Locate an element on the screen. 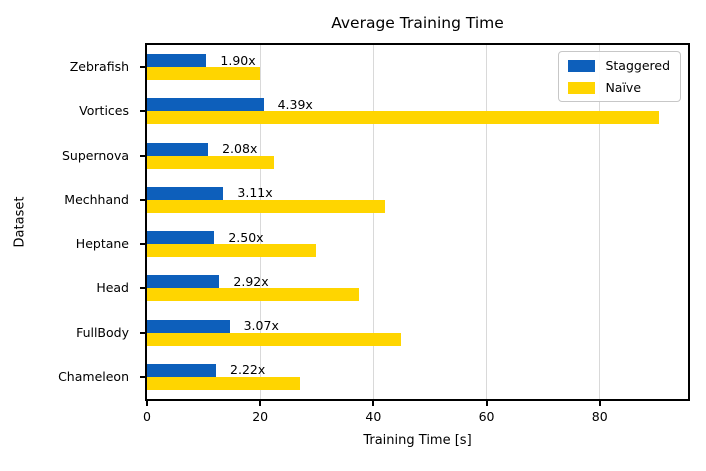 The image size is (706, 471). x-tick-label-80: 80 is located at coordinates (599, 416).